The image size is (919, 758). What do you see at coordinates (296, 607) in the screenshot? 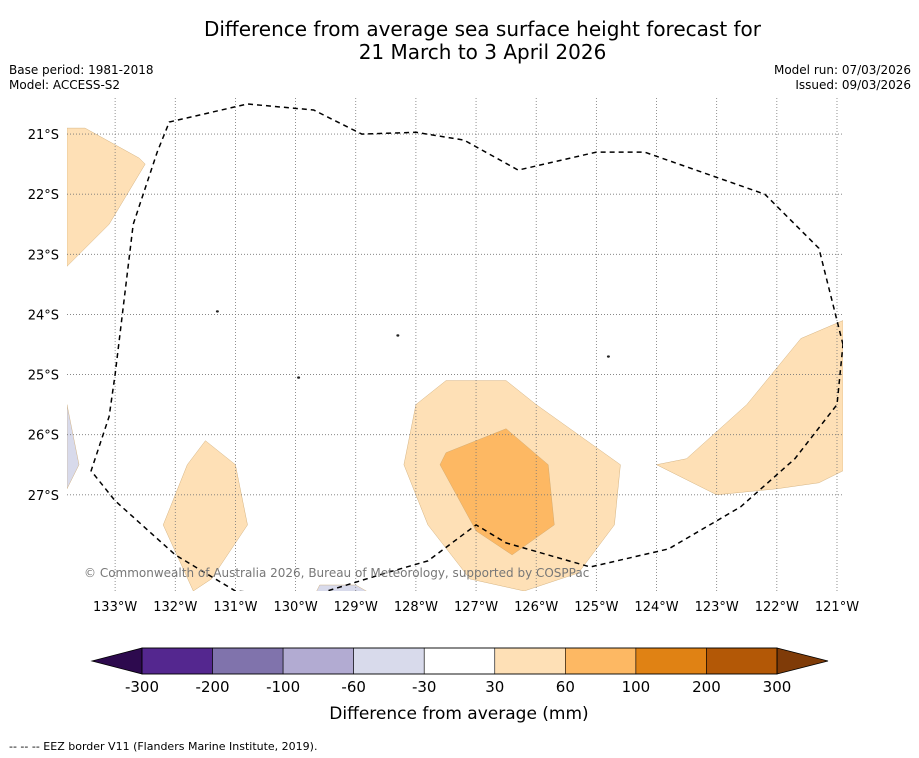
I see `lon-tick-label: 130°W` at bounding box center [296, 607].